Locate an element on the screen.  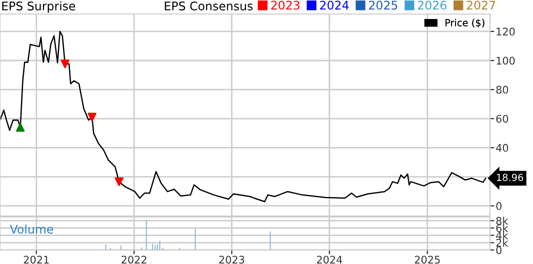
chart-title: EPS Surprise is located at coordinates (39, 7).